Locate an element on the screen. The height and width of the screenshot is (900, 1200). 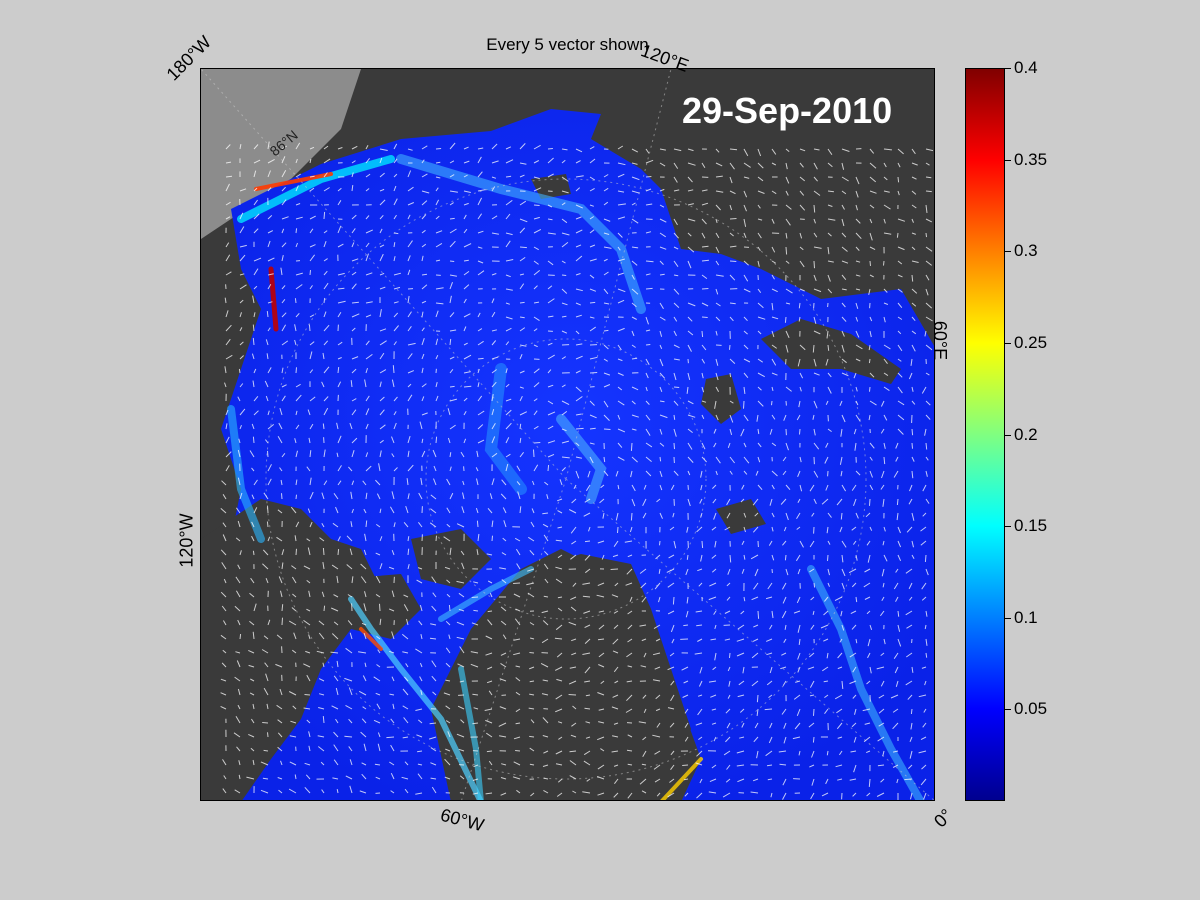
colorbar-tick-label: 0.05 is located at coordinates (1031, 709).